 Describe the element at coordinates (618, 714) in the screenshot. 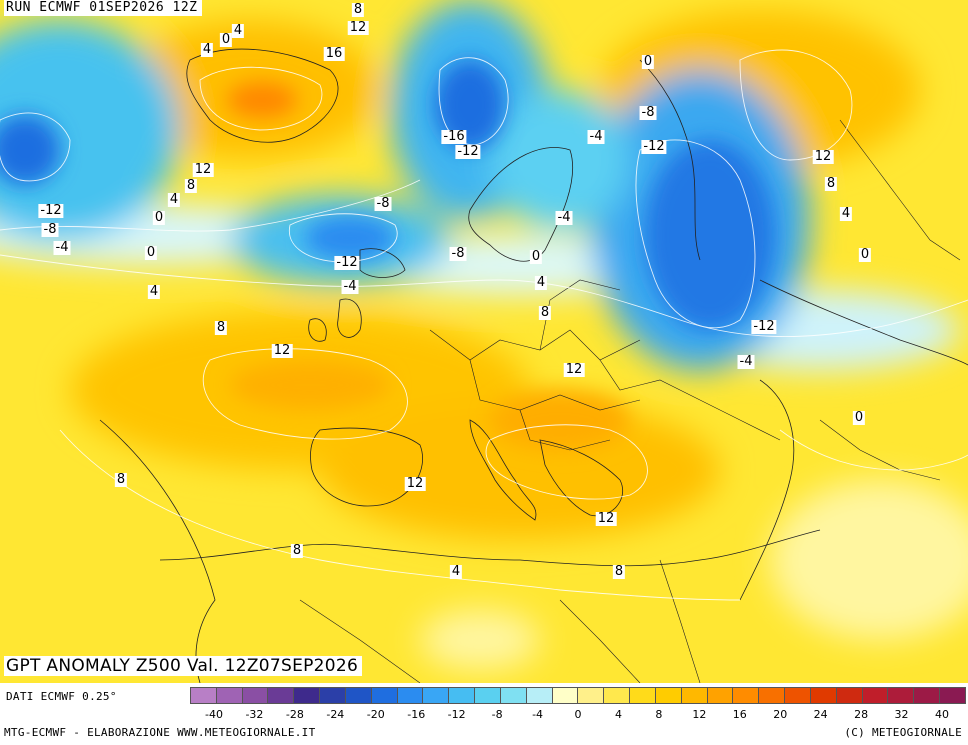

I see `legend-tick-label: 4` at that location.